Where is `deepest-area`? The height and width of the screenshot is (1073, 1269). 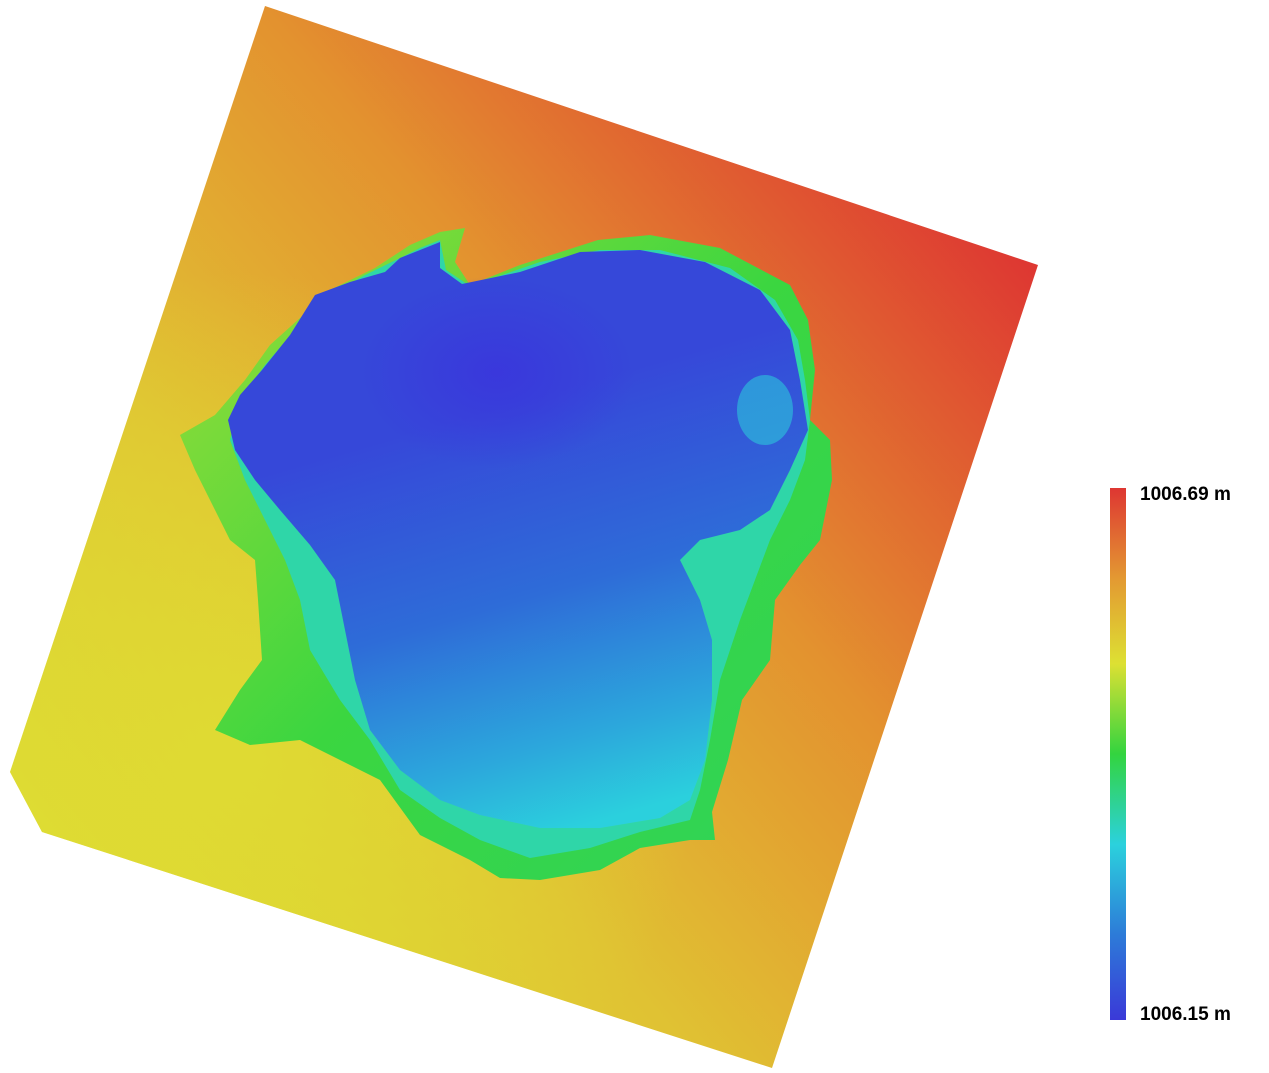 deepest-area is located at coordinates (520, 430).